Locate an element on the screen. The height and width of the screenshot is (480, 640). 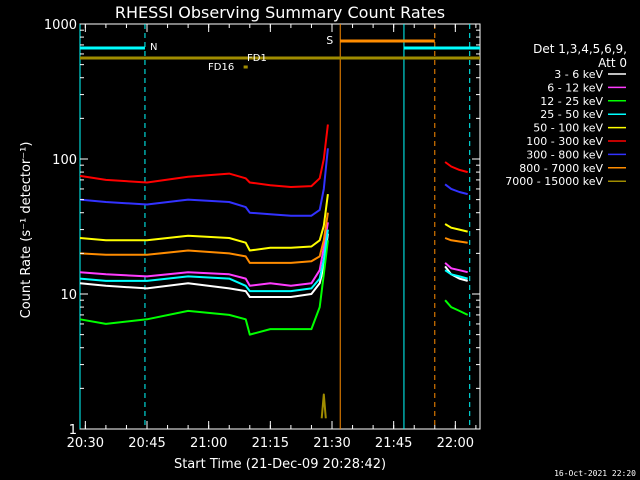
fd16-label: FD16 is located at coordinates (221, 67).